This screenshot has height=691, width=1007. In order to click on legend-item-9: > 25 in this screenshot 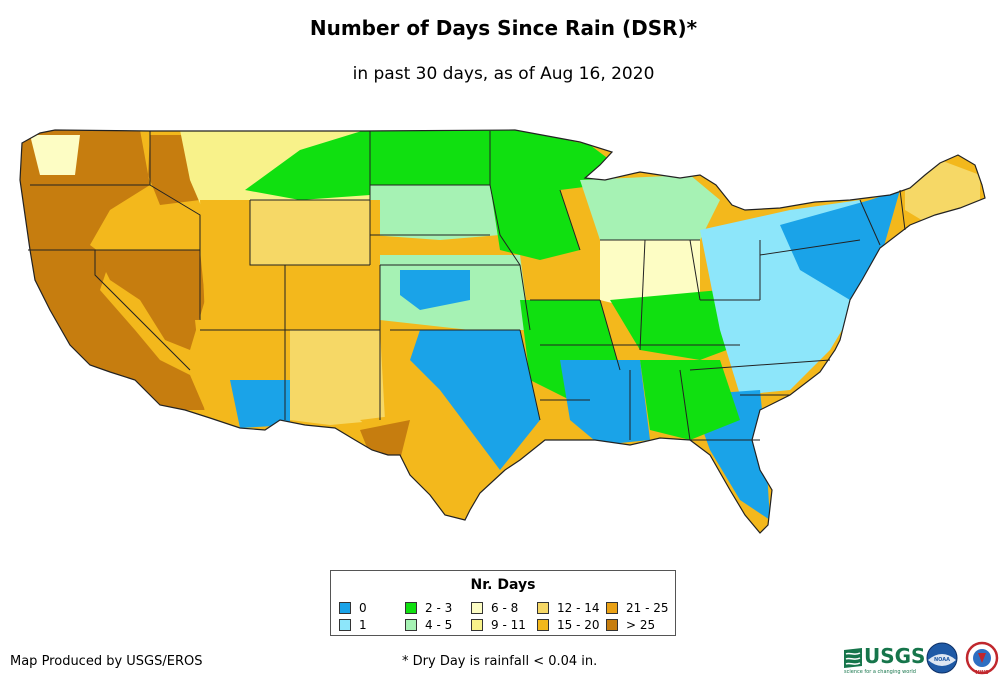, I will do `click(630, 625)`.